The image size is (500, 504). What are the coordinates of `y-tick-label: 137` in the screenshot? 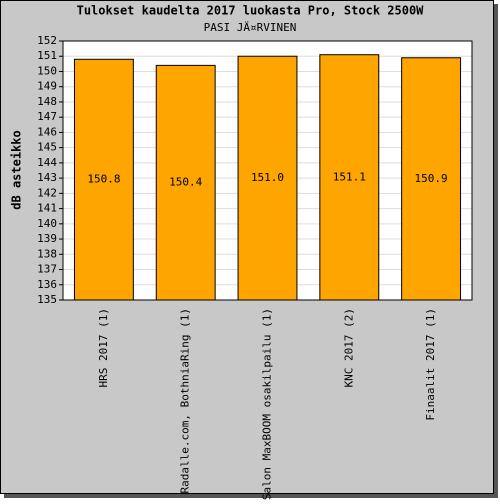 It's located at (47, 269).